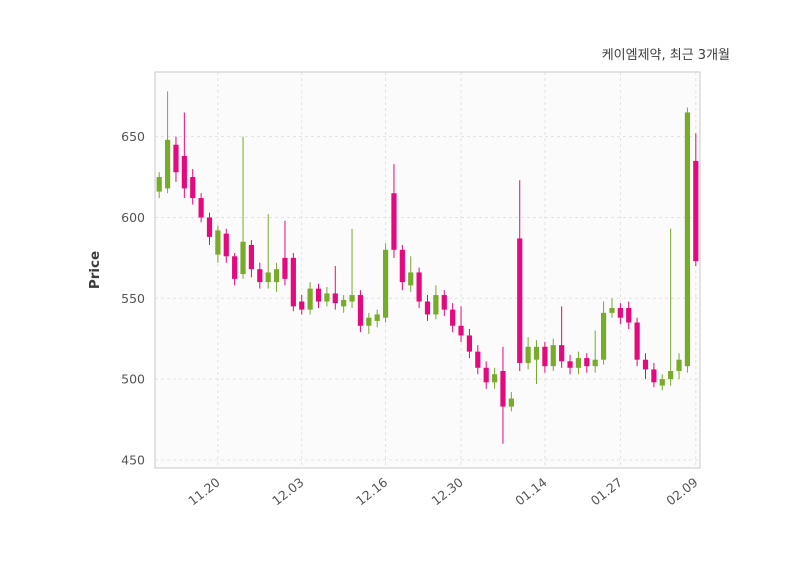 Image resolution: width=800 pixels, height=575 pixels. What do you see at coordinates (133, 136) in the screenshot?
I see `y-axis-tick-label: 650` at bounding box center [133, 136].